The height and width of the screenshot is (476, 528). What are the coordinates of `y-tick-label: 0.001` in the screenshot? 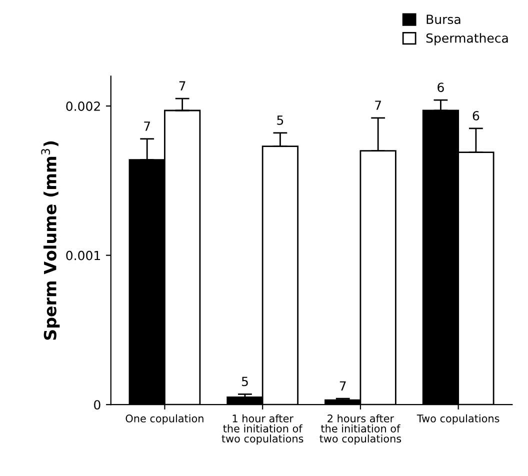 It's located at (83, 255).